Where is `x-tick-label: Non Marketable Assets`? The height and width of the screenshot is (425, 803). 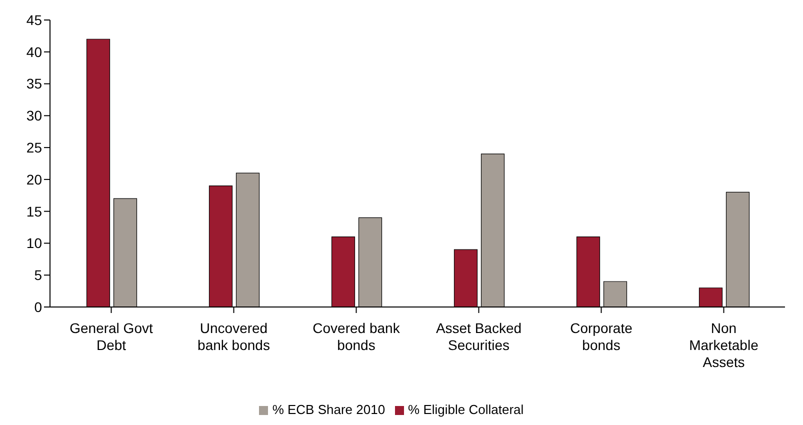 x-tick-label: Non Marketable Assets is located at coordinates (724, 345).